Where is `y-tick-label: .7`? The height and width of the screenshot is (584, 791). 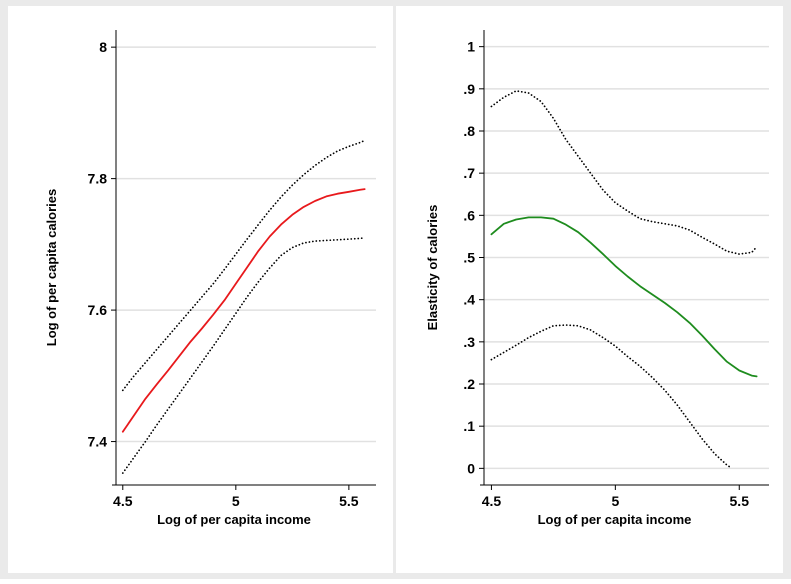 y-tick-label: .7 is located at coordinates (469, 173).